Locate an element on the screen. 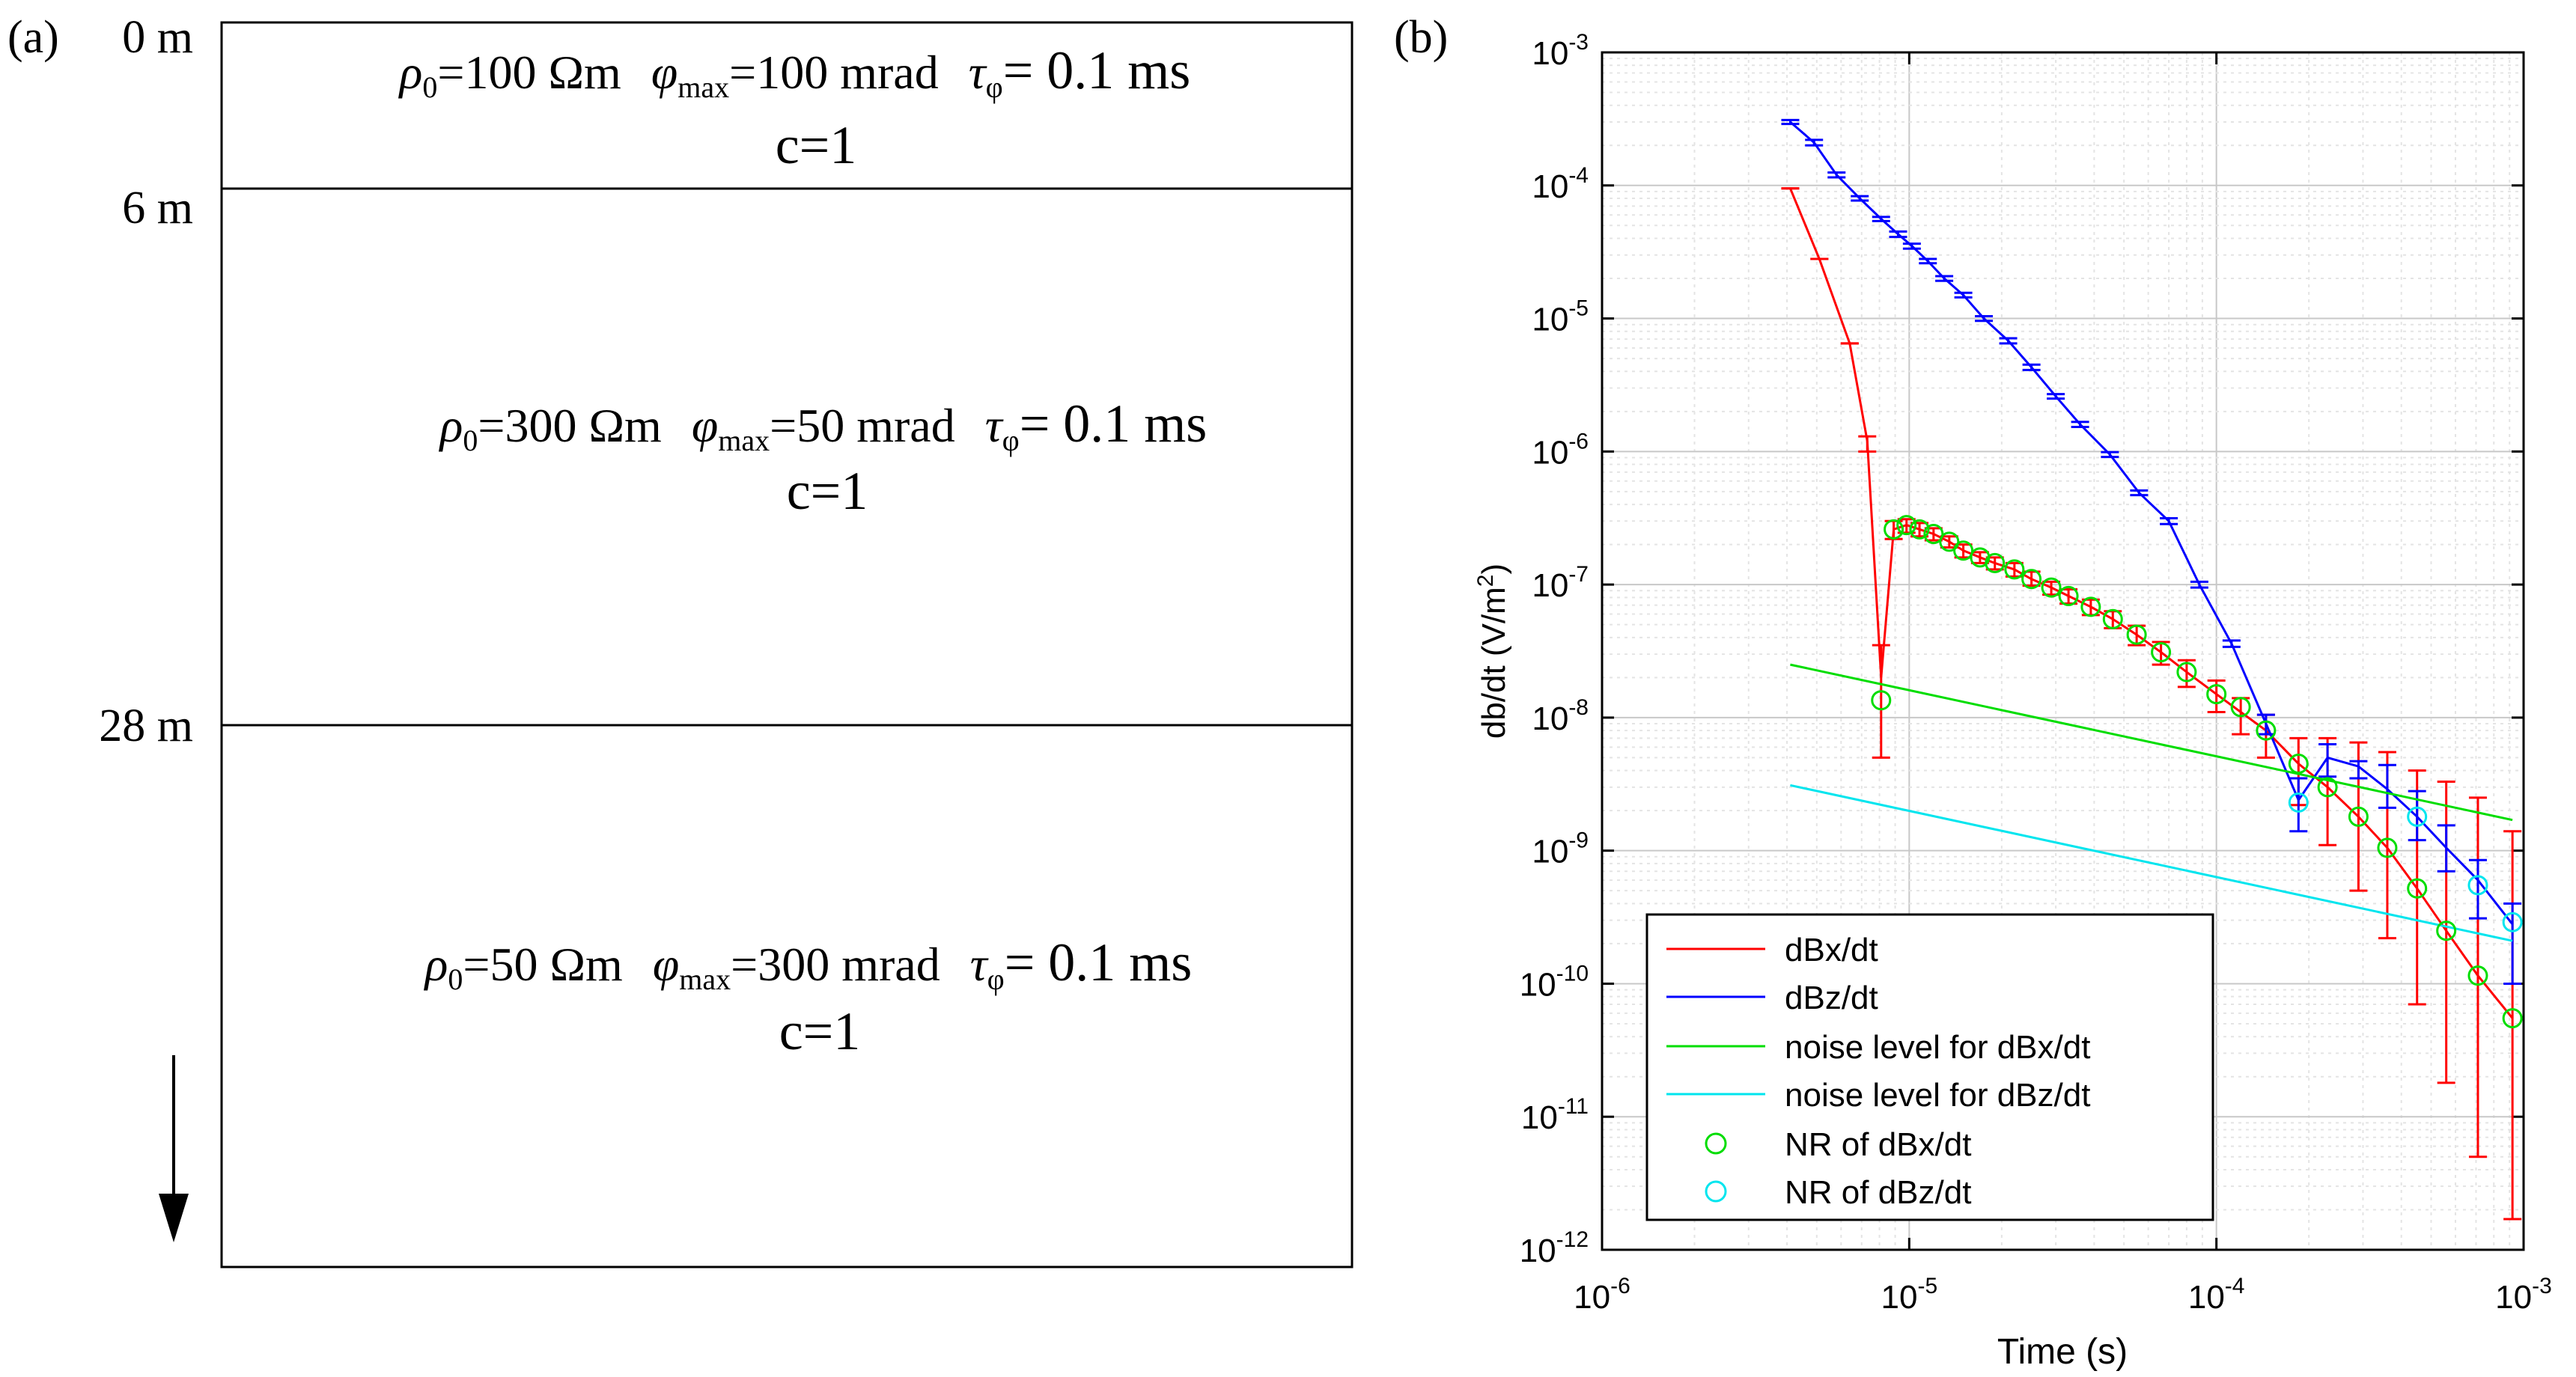  legend-marker-nr-dbz is located at coordinates (1716, 1191).